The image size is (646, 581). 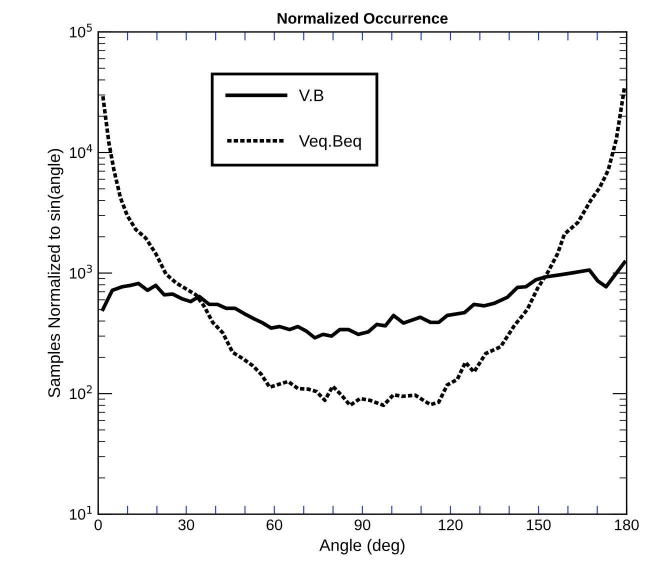 What do you see at coordinates (186, 524) in the screenshot?
I see `x-tick-label: 30` at bounding box center [186, 524].